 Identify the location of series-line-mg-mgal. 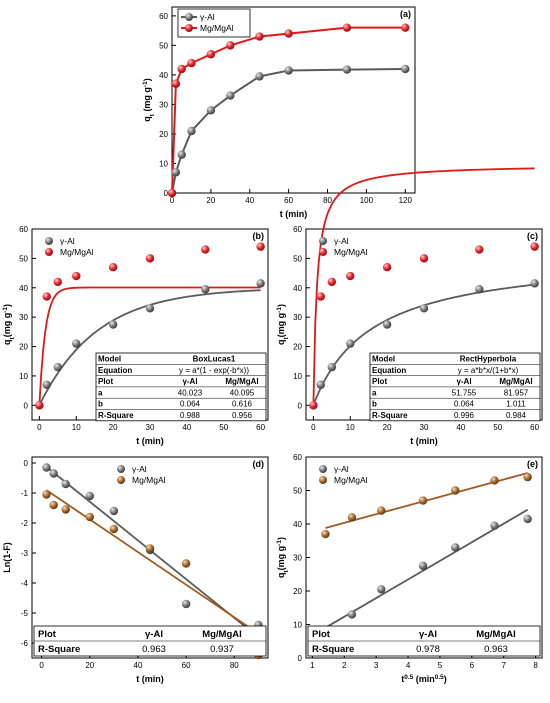
(149, 346).